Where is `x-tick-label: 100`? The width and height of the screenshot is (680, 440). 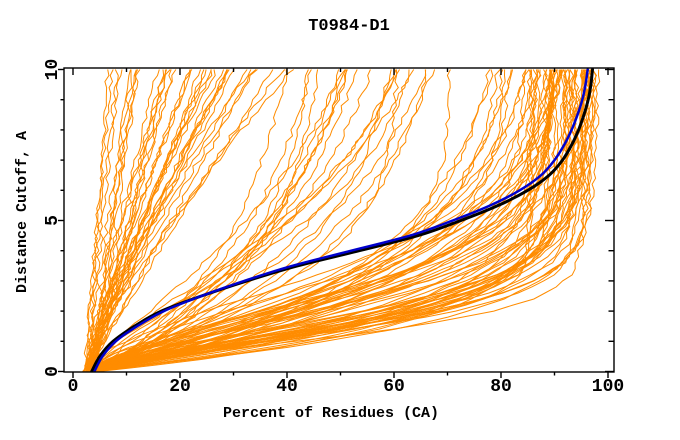 x-tick-label: 100 is located at coordinates (608, 387).